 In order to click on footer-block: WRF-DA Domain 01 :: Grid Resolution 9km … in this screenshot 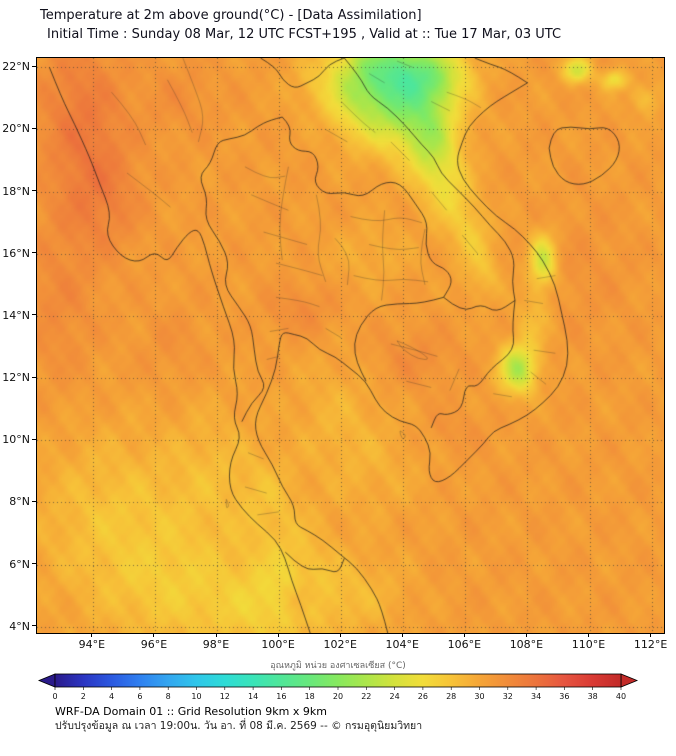, I will do `click(238, 719)`.